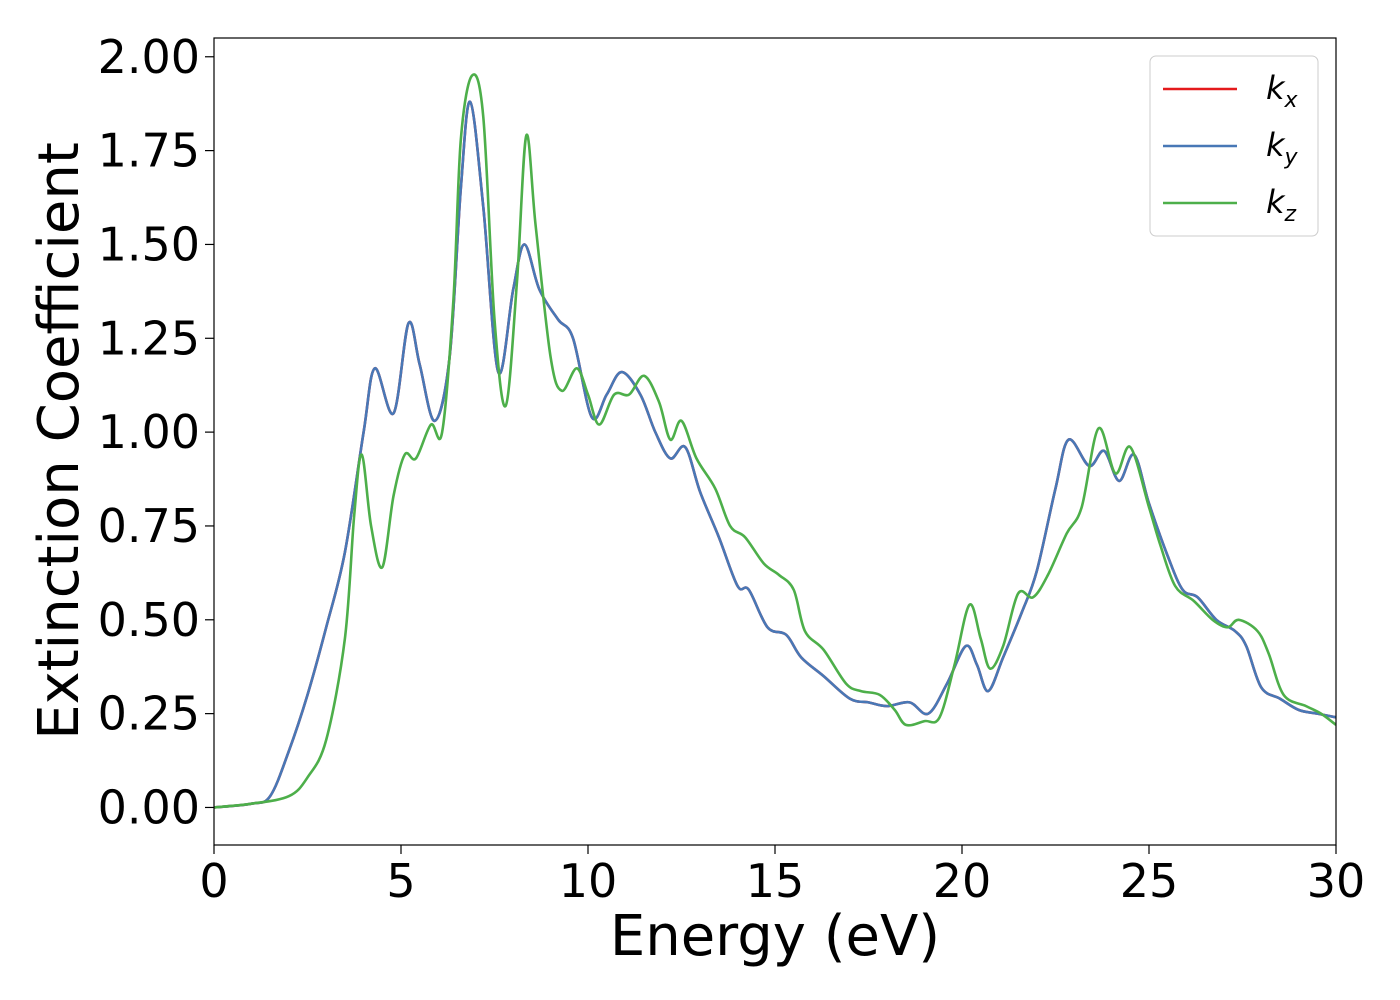 The height and width of the screenshot is (1000, 1400). Describe the element at coordinates (149, 244) in the screenshot. I see `y-tick-label: 1.50` at that location.